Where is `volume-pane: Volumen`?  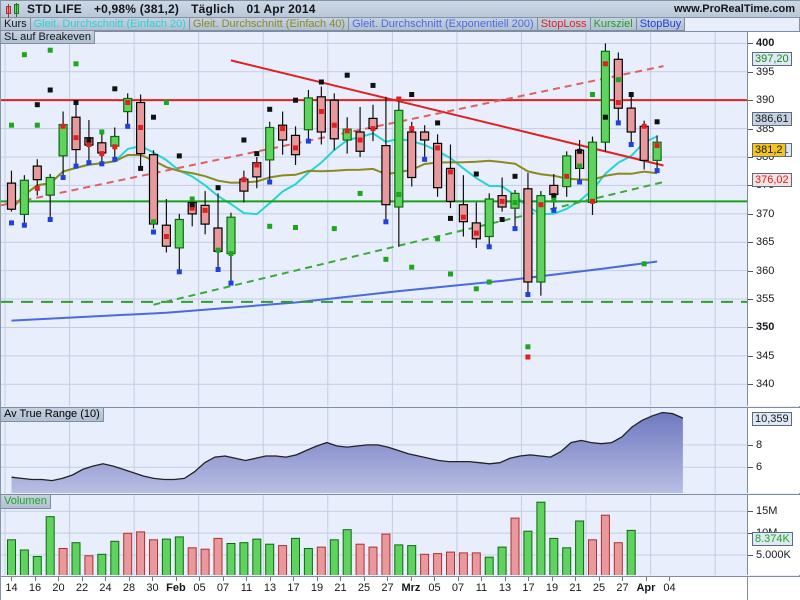 volume-pane: Volumen is located at coordinates (374, 534).